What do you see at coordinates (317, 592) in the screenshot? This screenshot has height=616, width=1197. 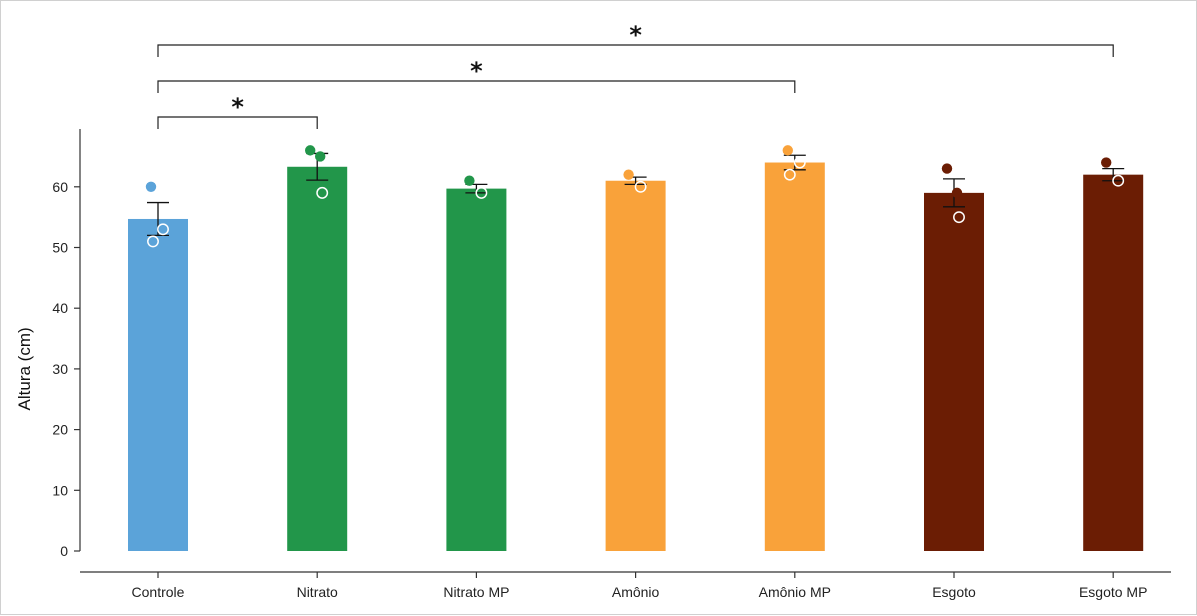 I see `x-tick-label: Nitrato` at bounding box center [317, 592].